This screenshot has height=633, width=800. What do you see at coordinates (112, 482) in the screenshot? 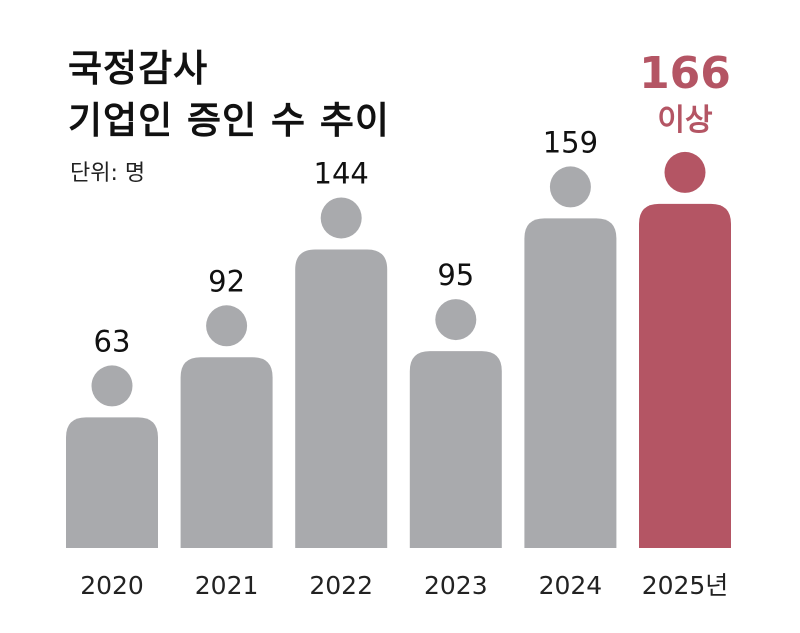
I see `bar-2020` at bounding box center [112, 482].